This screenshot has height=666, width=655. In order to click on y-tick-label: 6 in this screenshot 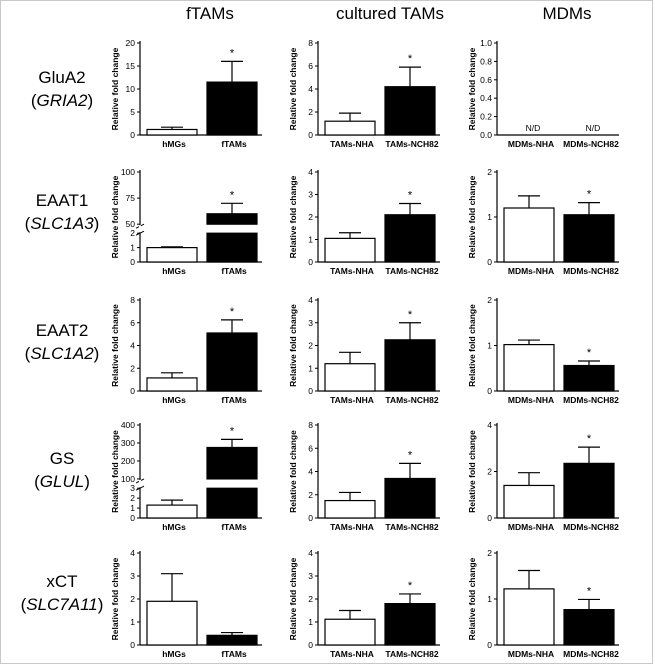, I will do `click(132, 323)`.